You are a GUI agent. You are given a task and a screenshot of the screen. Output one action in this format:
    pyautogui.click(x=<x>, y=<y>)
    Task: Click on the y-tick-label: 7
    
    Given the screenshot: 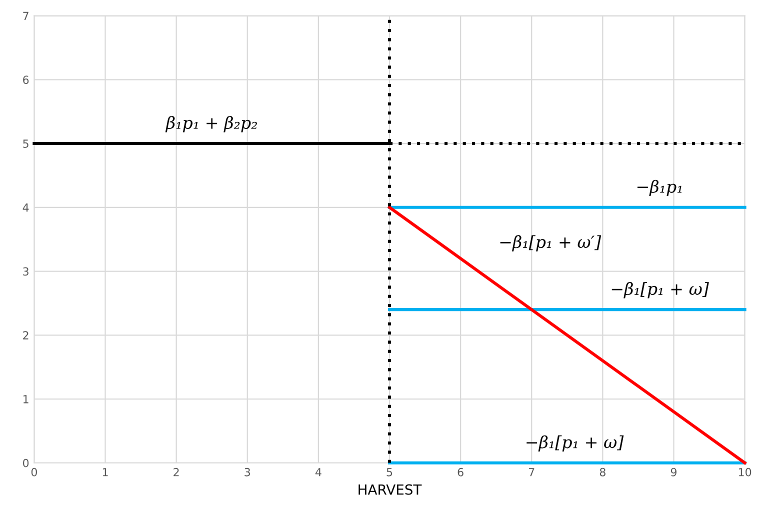 What is the action you would take?
    pyautogui.click(x=25, y=16)
    